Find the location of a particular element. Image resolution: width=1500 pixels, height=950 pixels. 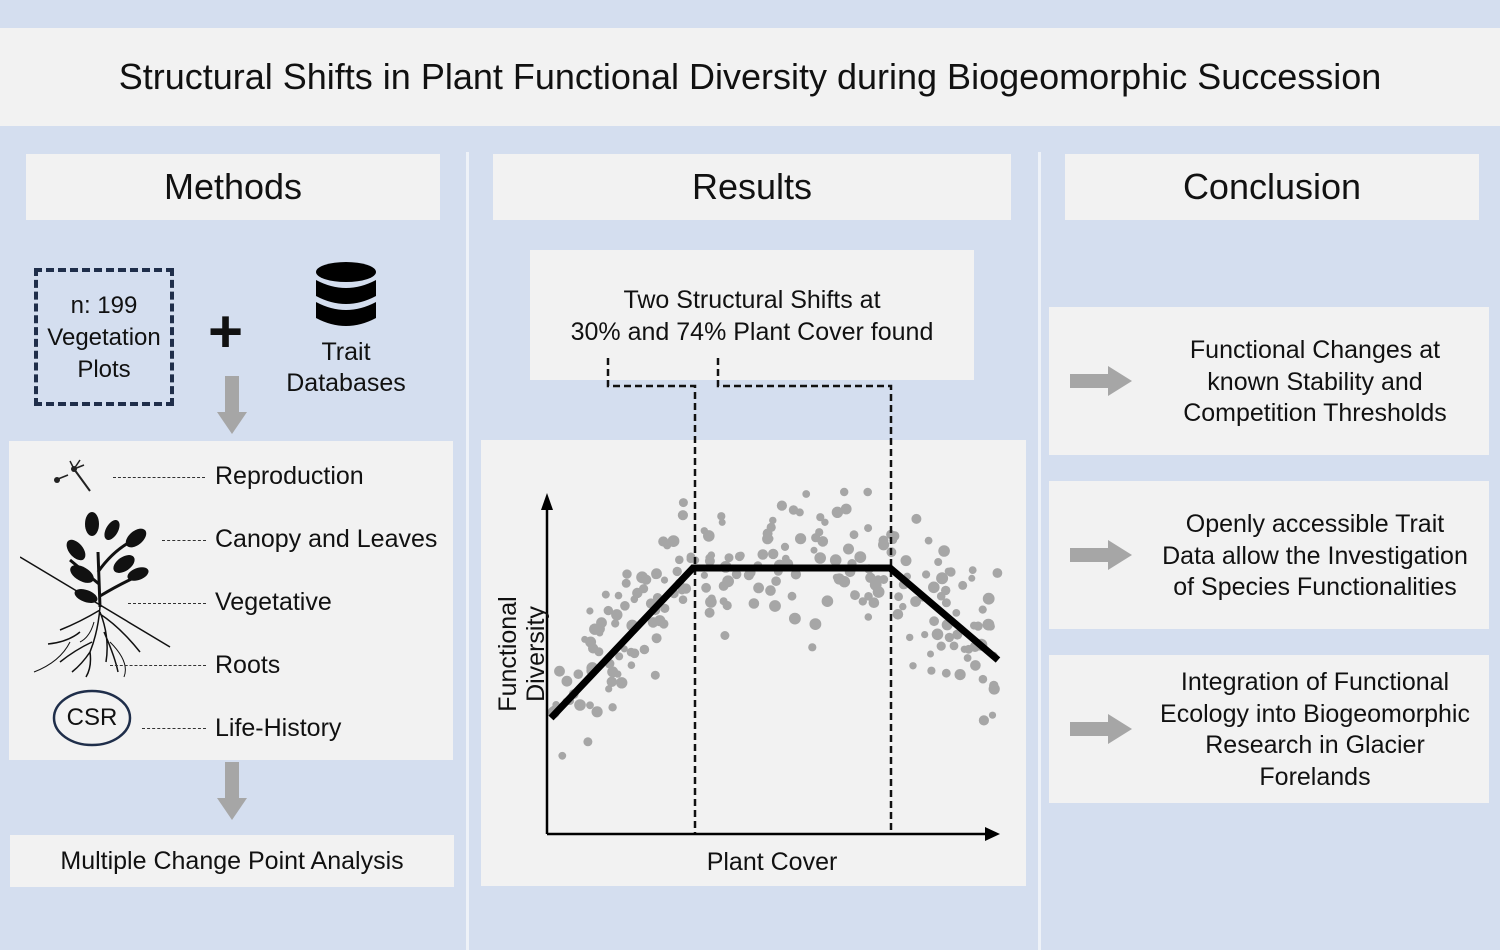

y-axis-arrow-icon is located at coordinates (547, 501).